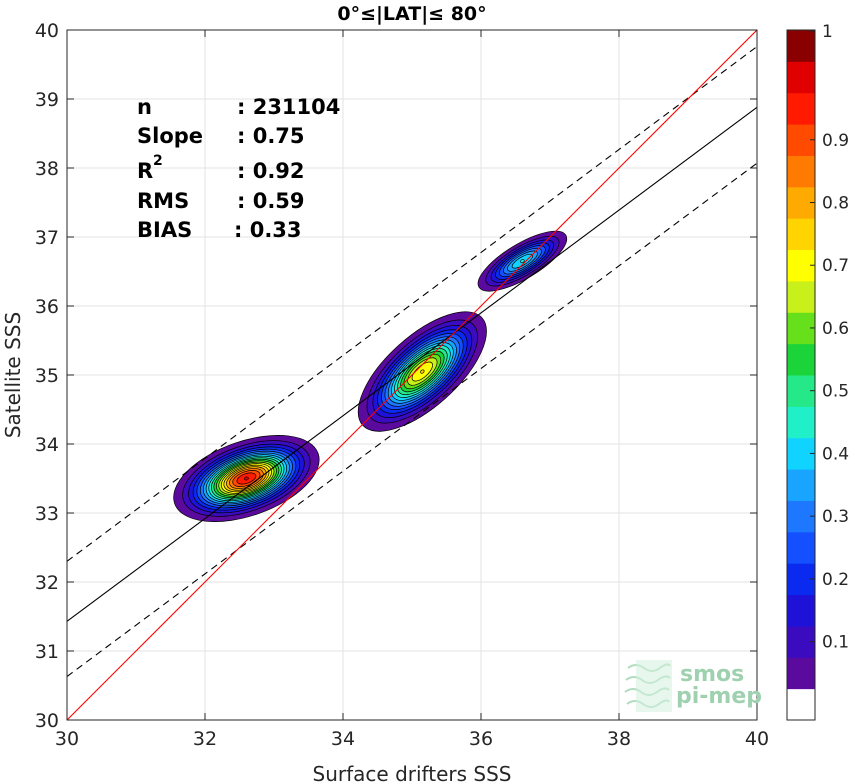  I want to click on x-tick-label: 34, so click(343, 739).